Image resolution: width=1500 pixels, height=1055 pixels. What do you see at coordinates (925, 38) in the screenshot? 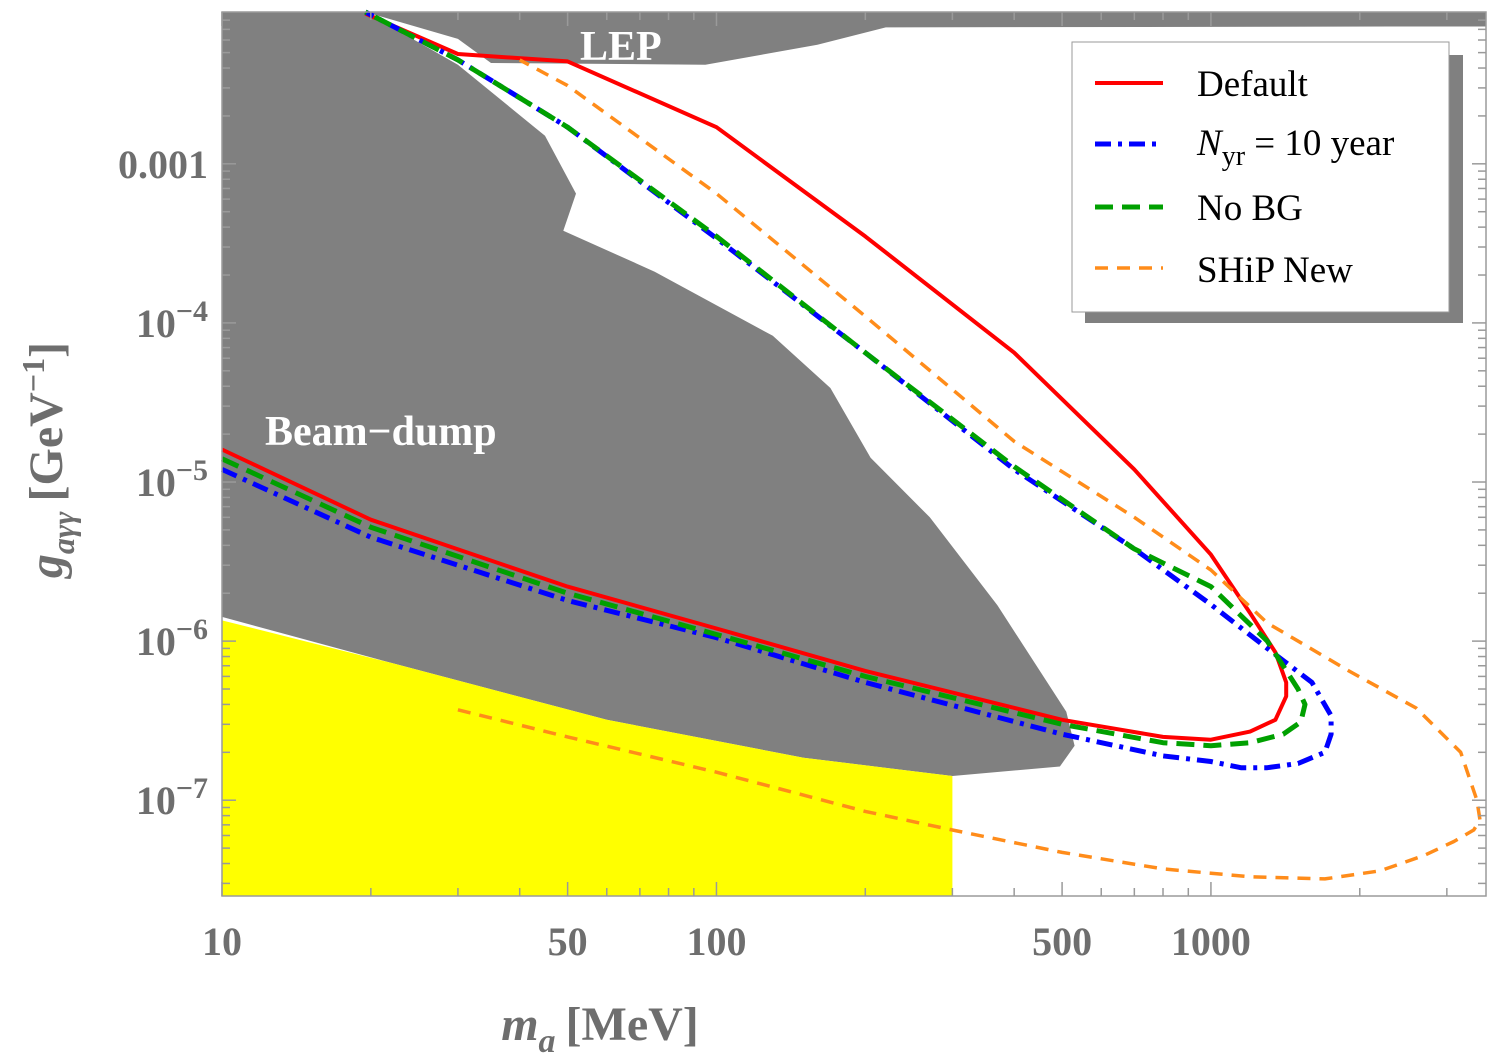
I see `region-lep` at bounding box center [925, 38].